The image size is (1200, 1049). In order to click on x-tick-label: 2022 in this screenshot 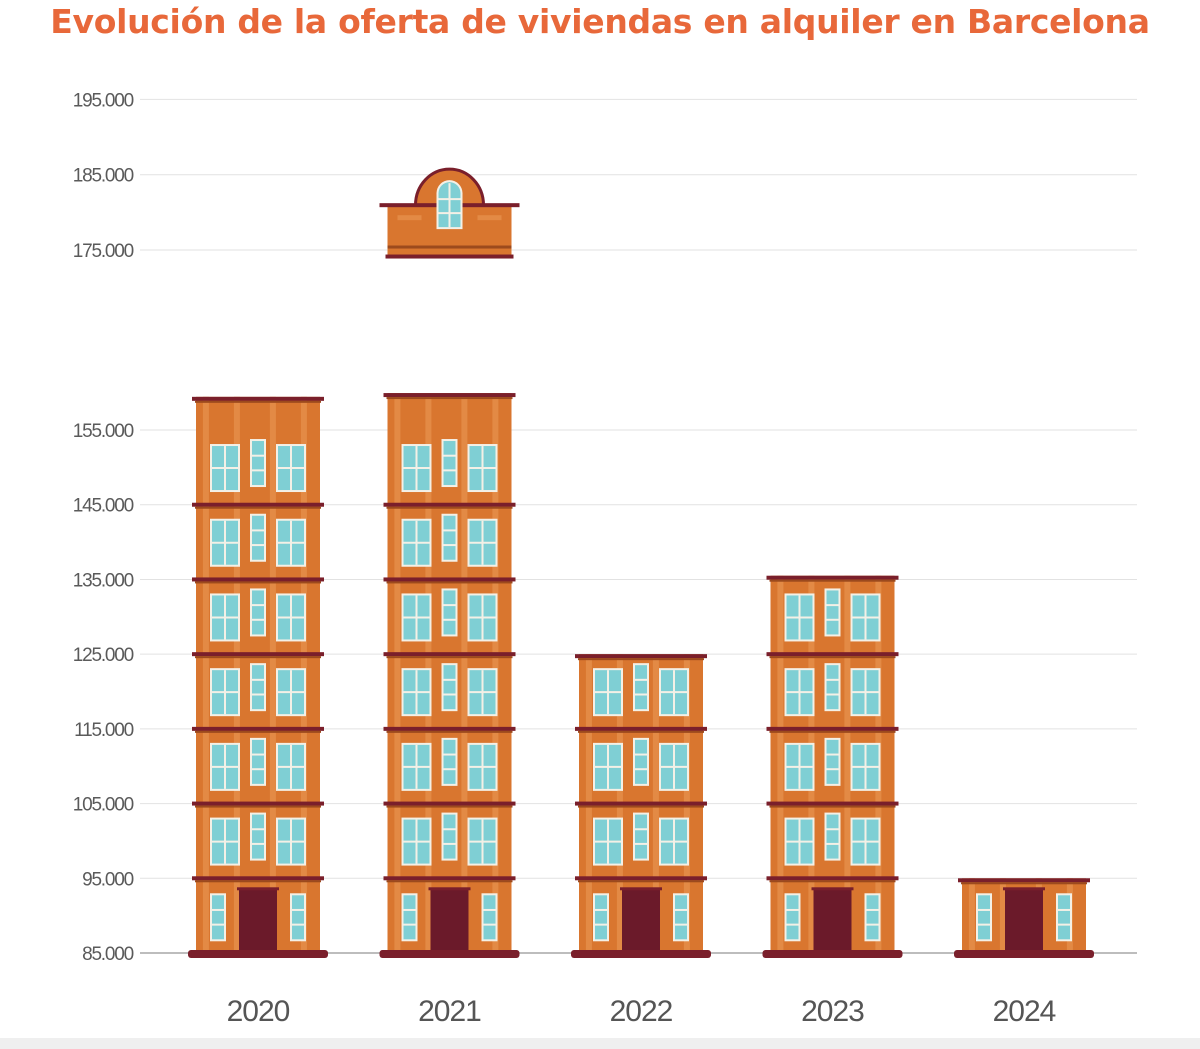, I will do `click(641, 1011)`.